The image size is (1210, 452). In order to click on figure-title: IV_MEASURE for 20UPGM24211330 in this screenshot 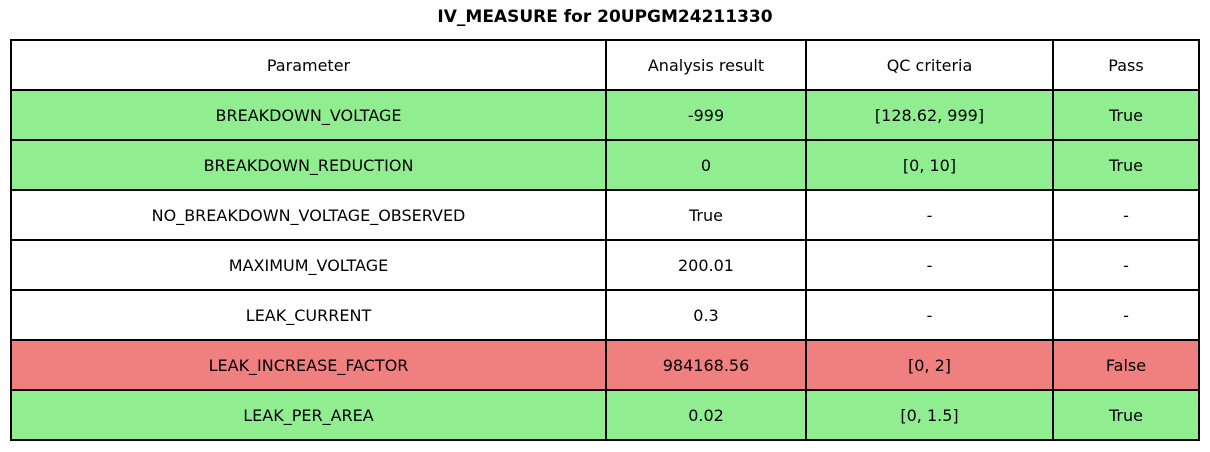, I will do `click(605, 17)`.